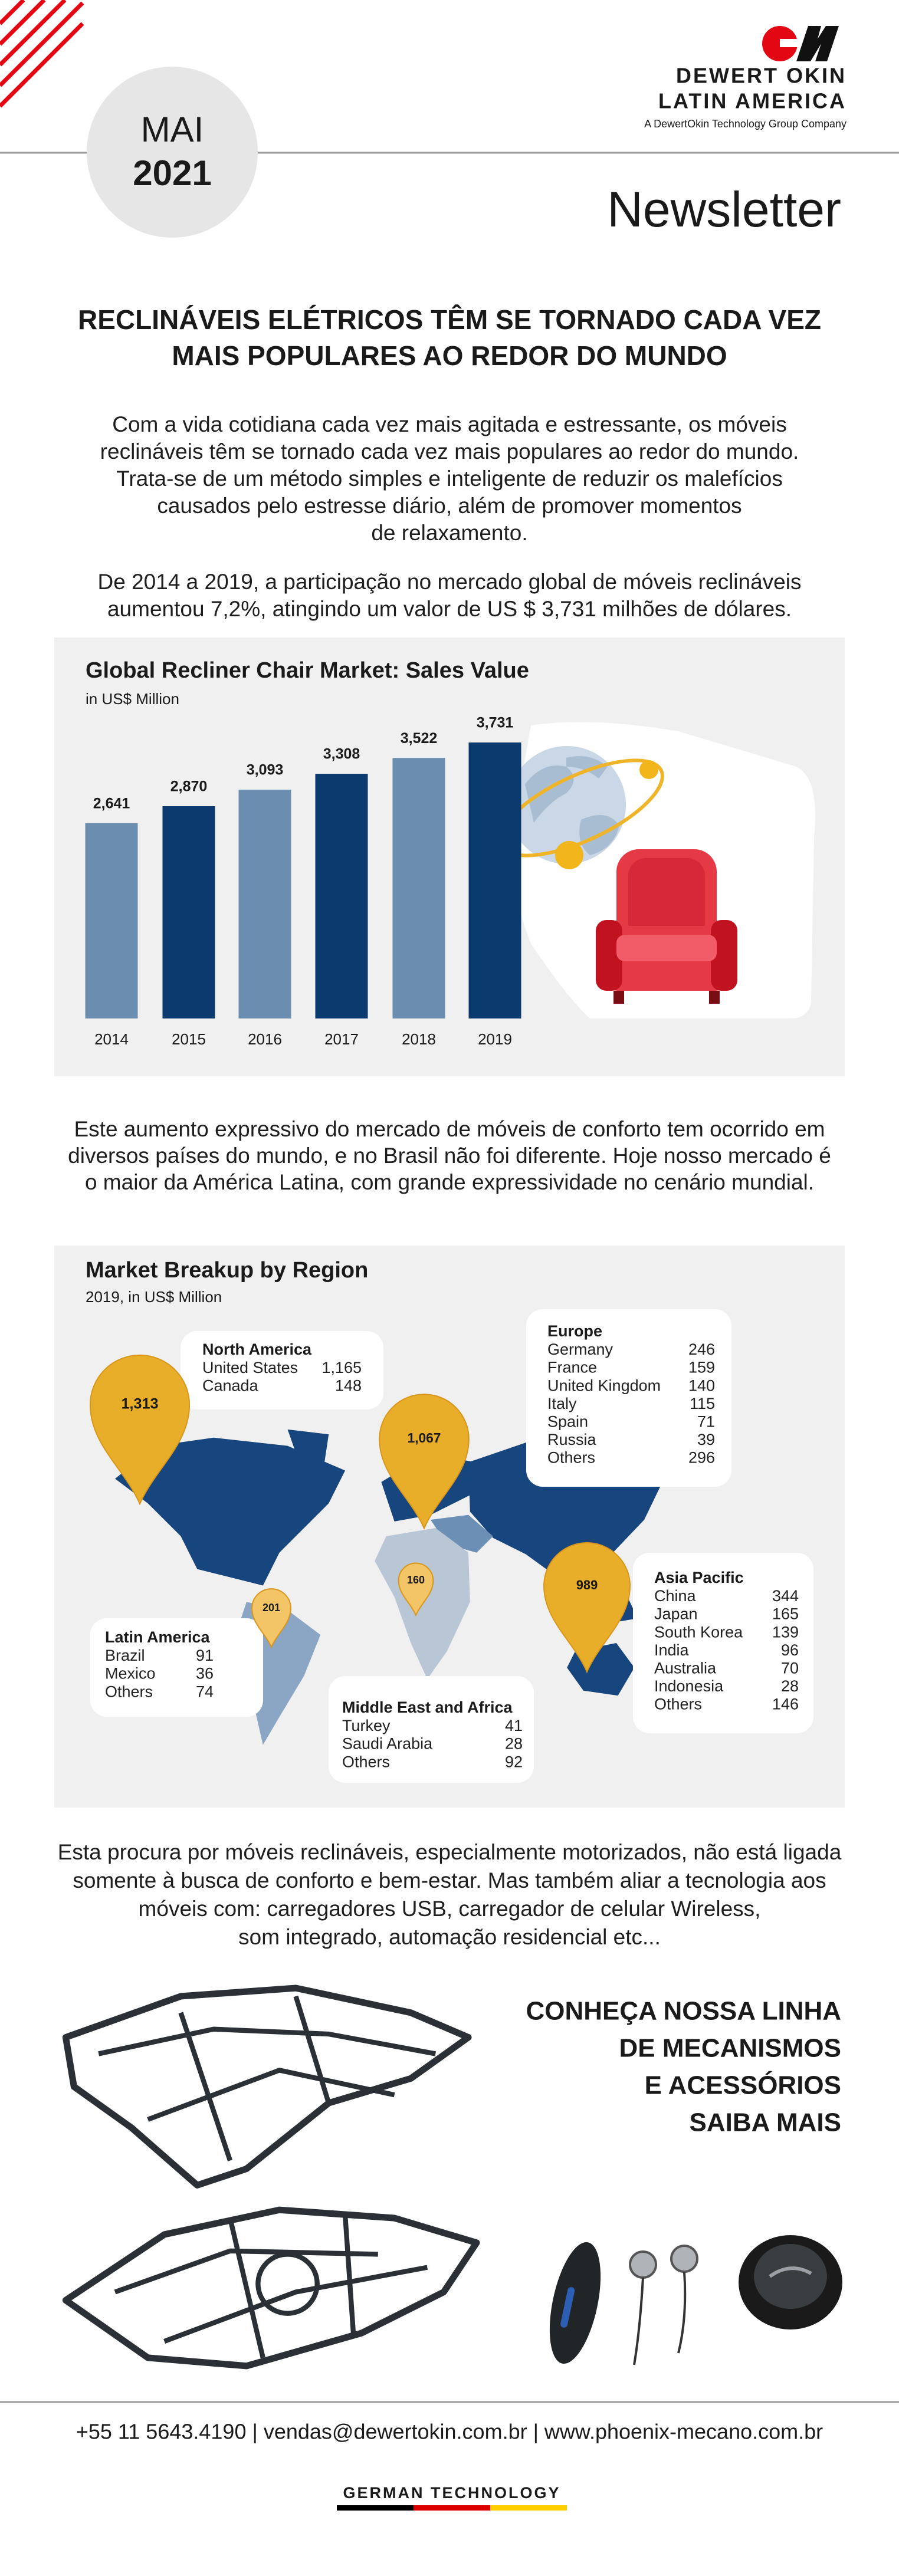  What do you see at coordinates (587, 1585) in the screenshot?
I see `region-pin-label: 989` at bounding box center [587, 1585].